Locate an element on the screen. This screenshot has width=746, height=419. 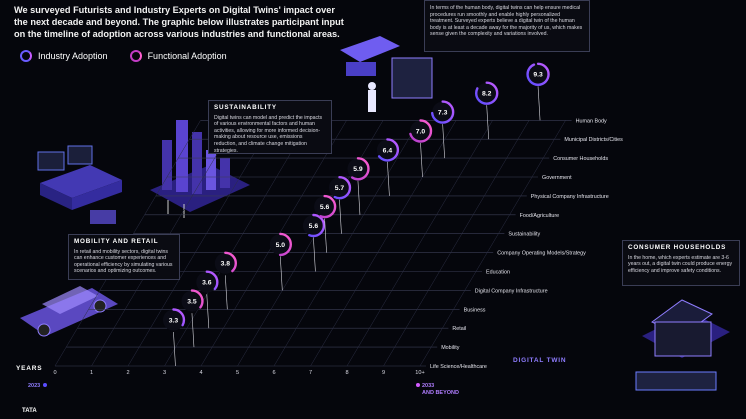
x-tick-label: 6 is located at coordinates (273, 373).